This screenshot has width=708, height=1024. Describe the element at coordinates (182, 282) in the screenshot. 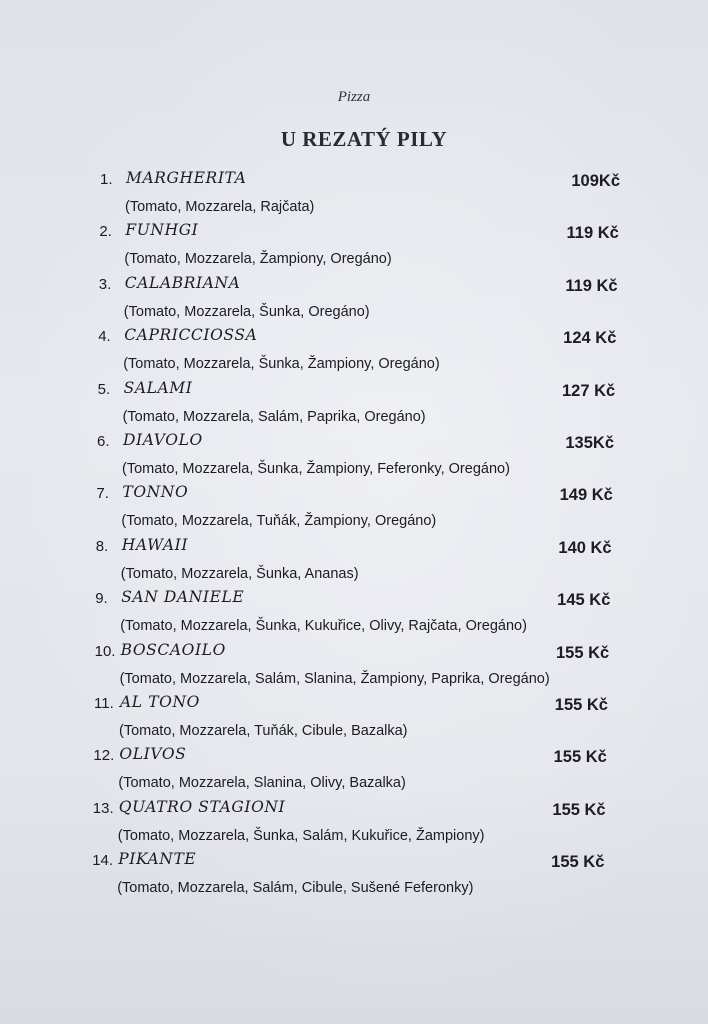

I see `item-name: CALABRIANA` at that location.